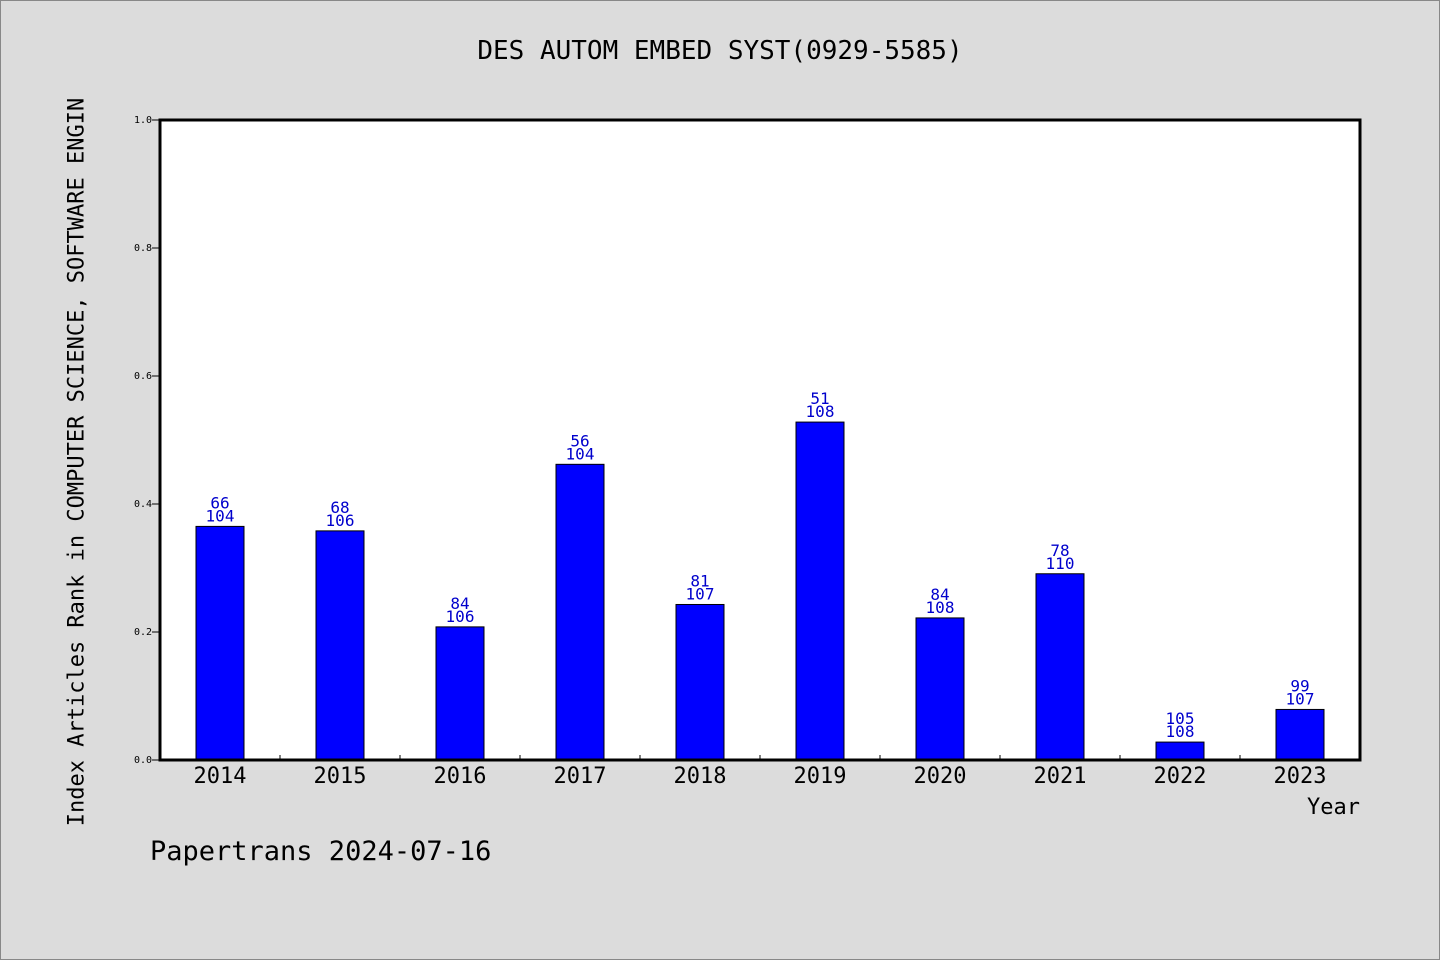 The height and width of the screenshot is (960, 1440). What do you see at coordinates (1299, 685) in the screenshot?
I see `bar-label-rank: 99` at bounding box center [1299, 685].